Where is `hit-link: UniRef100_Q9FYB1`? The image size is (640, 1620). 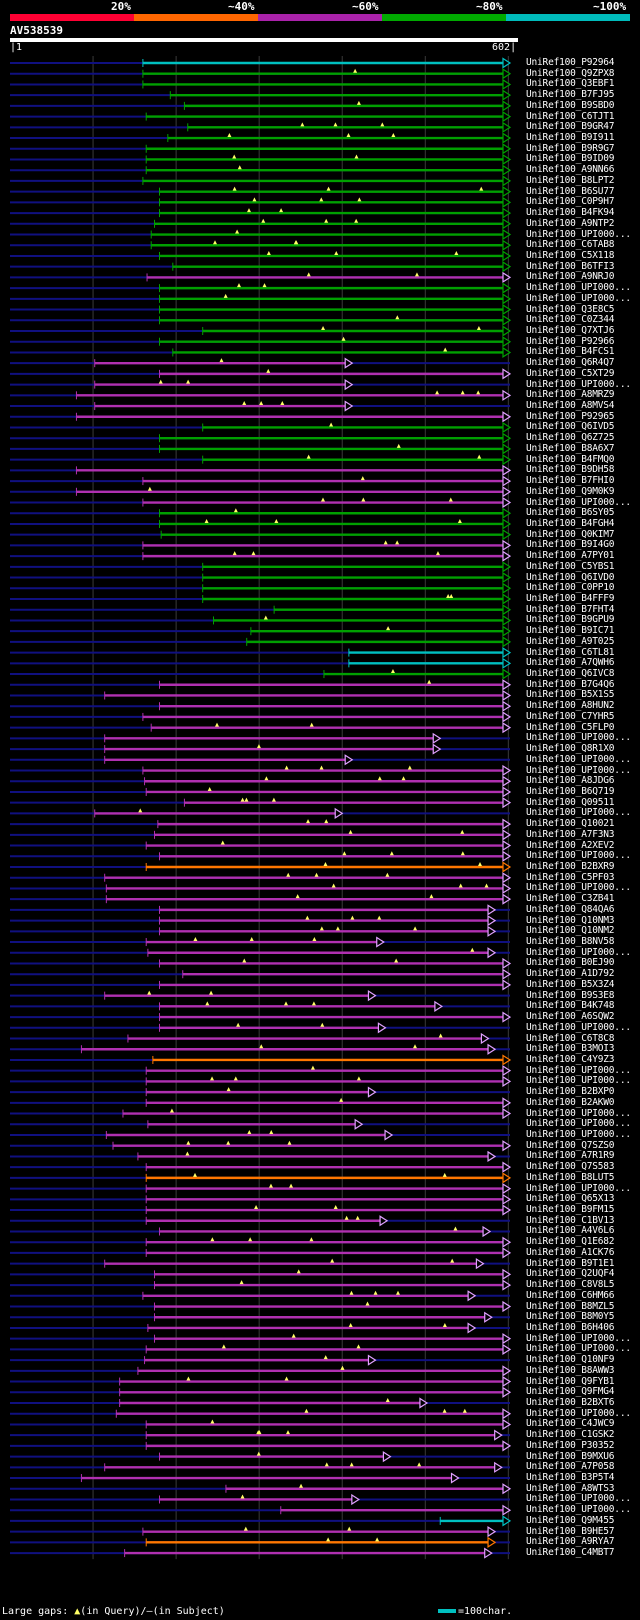
hit-link: UniRef100_Q9FYB1 is located at coordinates (570, 1381).